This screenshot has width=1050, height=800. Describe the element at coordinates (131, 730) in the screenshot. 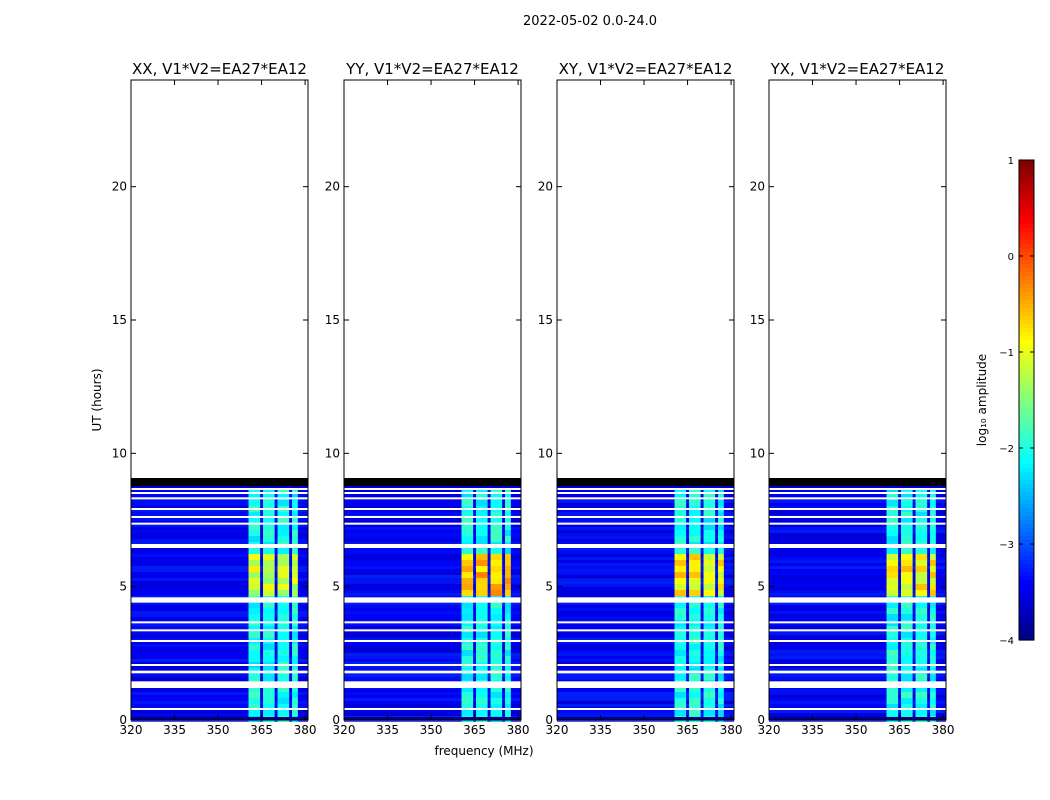

I see `x-tick-label: 320` at that location.